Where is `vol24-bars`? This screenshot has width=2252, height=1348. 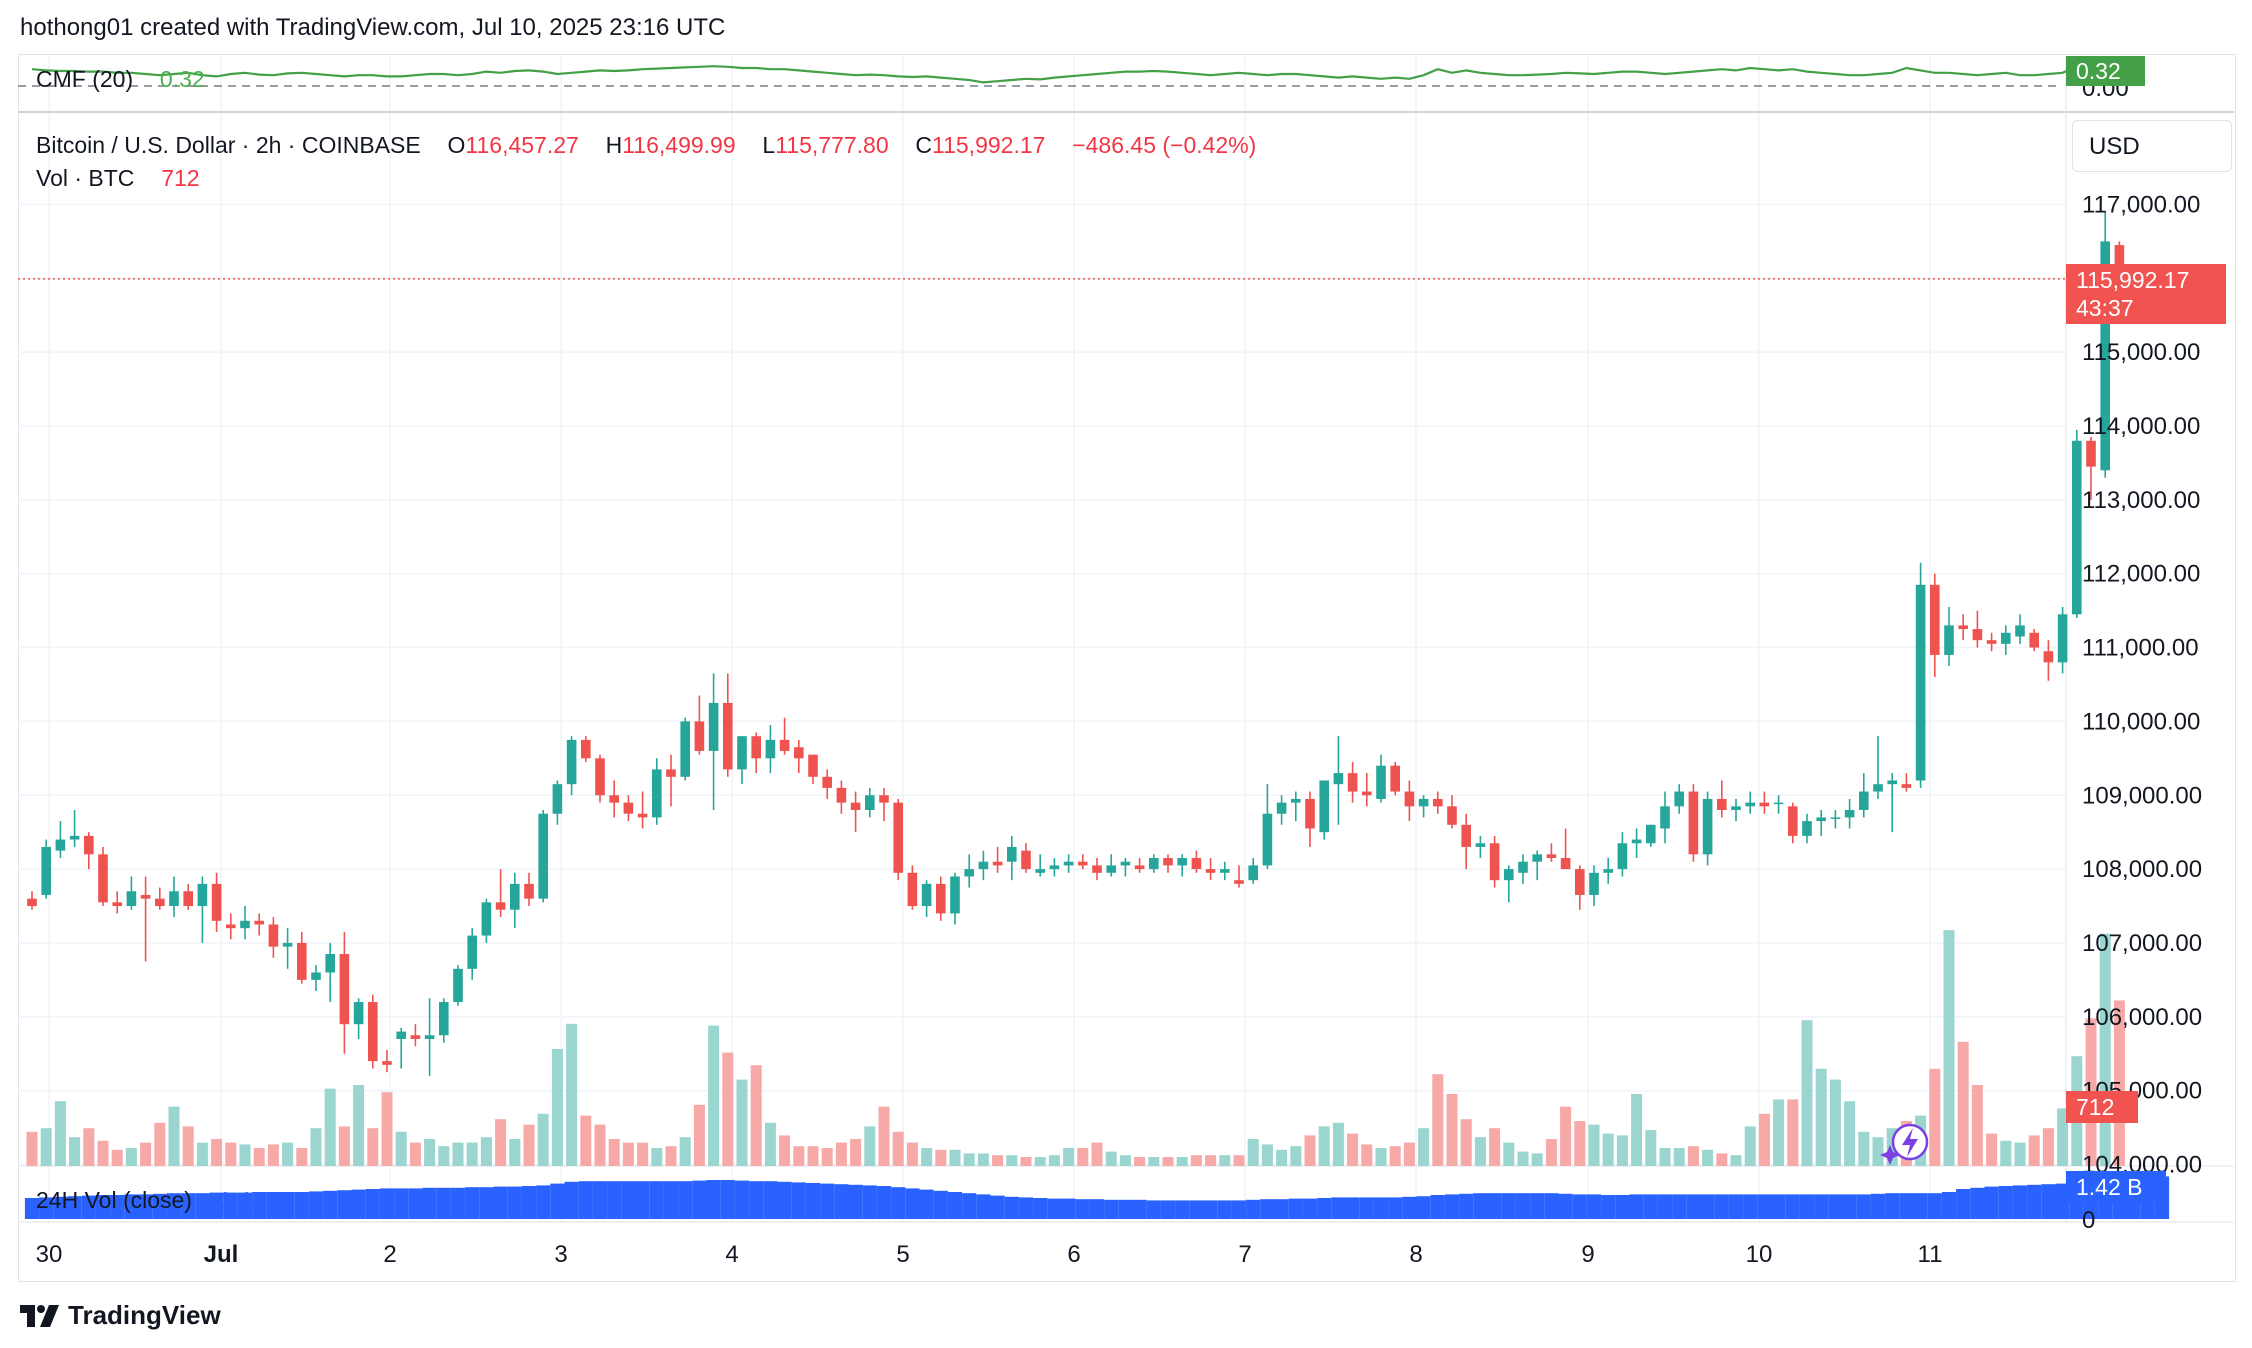 vol24-bars is located at coordinates (1097, 1197).